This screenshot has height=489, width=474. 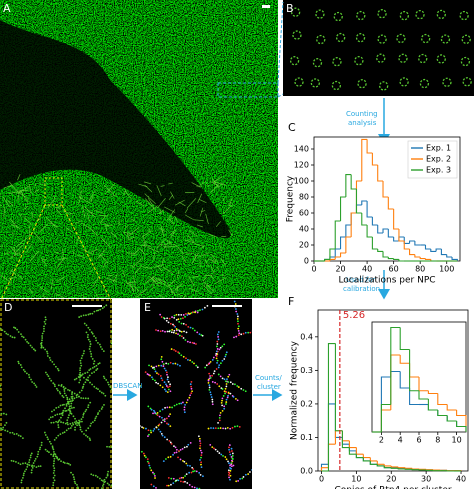 I want to click on image-e, so click(x=196, y=394).